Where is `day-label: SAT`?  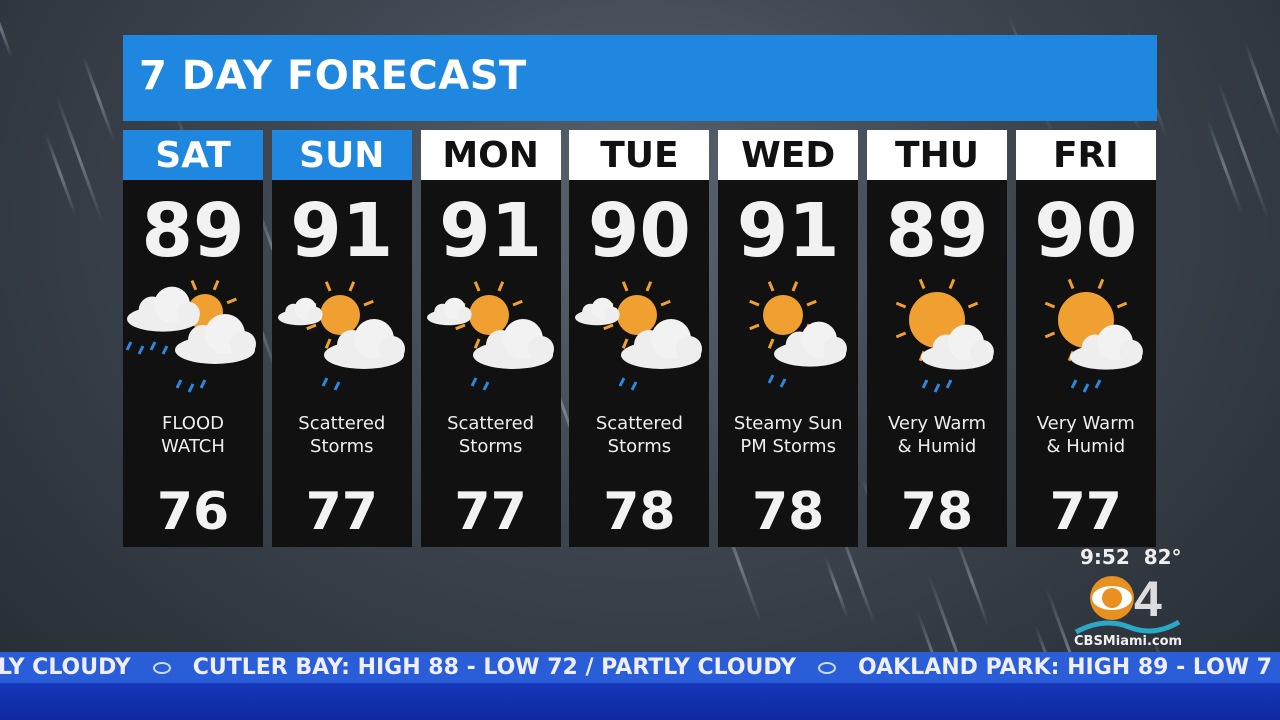
day-label: SAT is located at coordinates (193, 155).